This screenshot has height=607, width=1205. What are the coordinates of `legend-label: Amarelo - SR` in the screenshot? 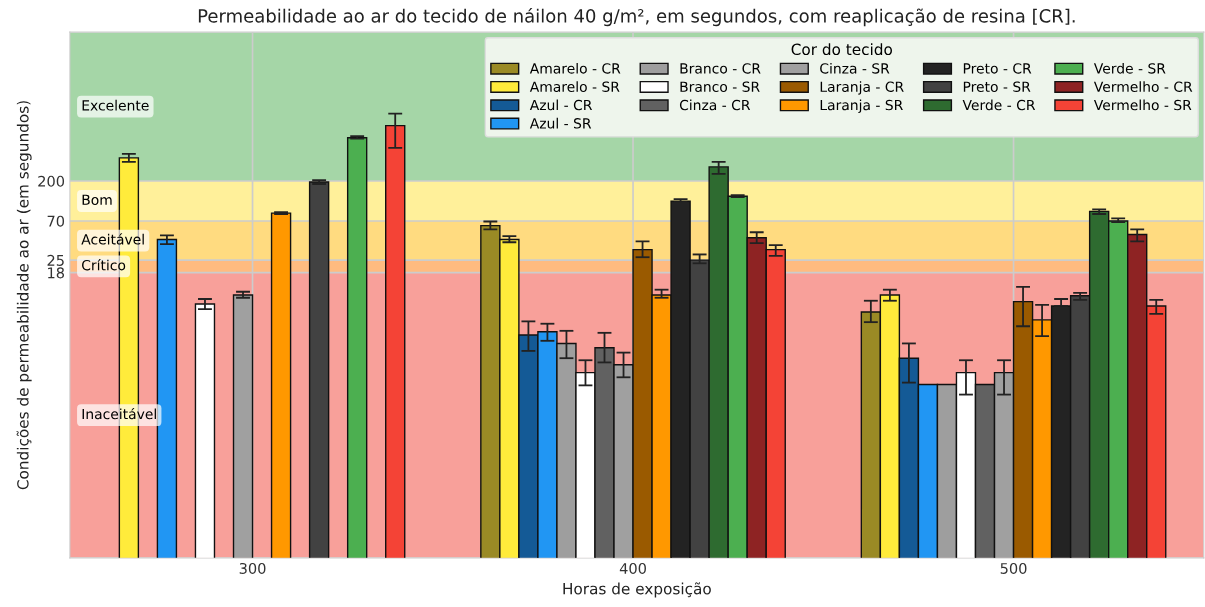 It's located at (574, 86).